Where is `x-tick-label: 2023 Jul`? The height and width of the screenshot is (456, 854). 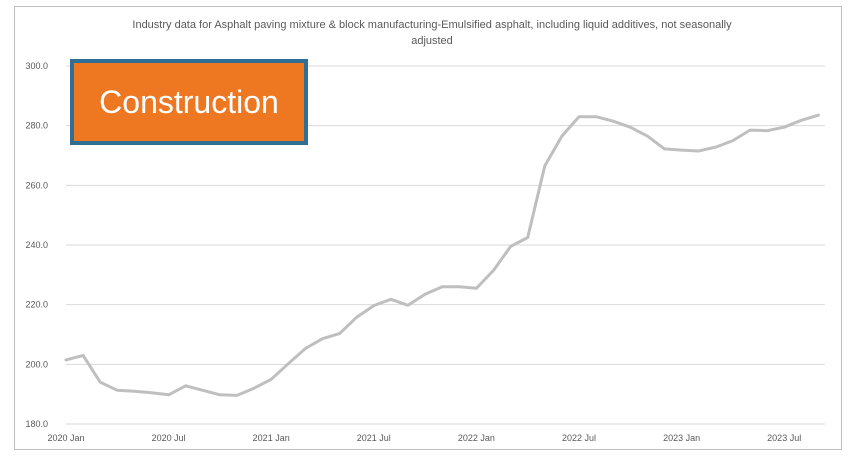
x-tick-label: 2023 Jul is located at coordinates (784, 438).